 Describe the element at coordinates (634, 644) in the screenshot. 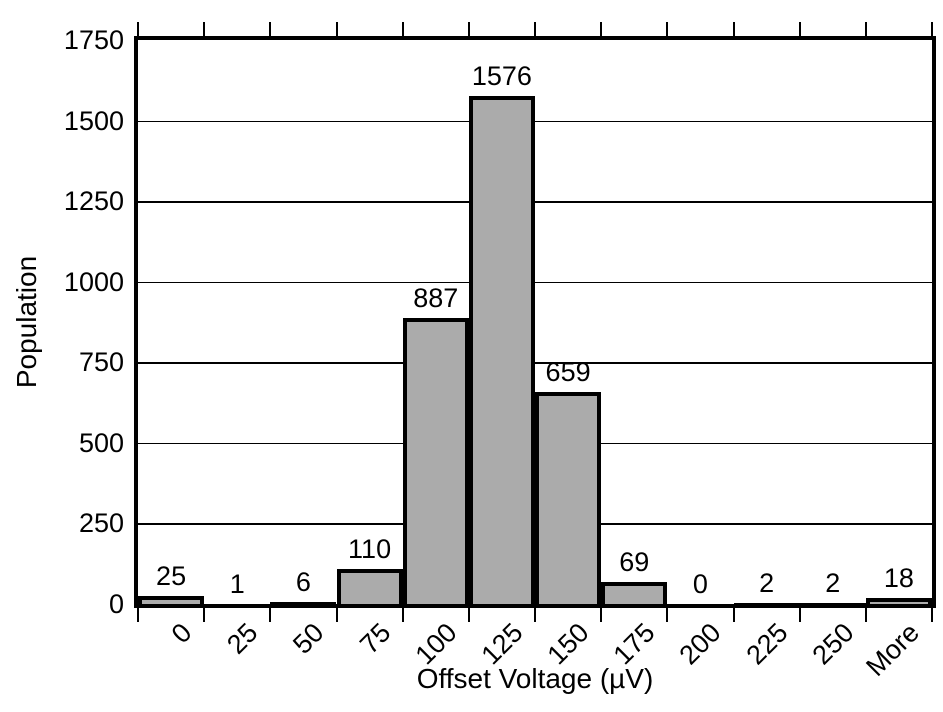

I see `x-tick-label: 175` at that location.